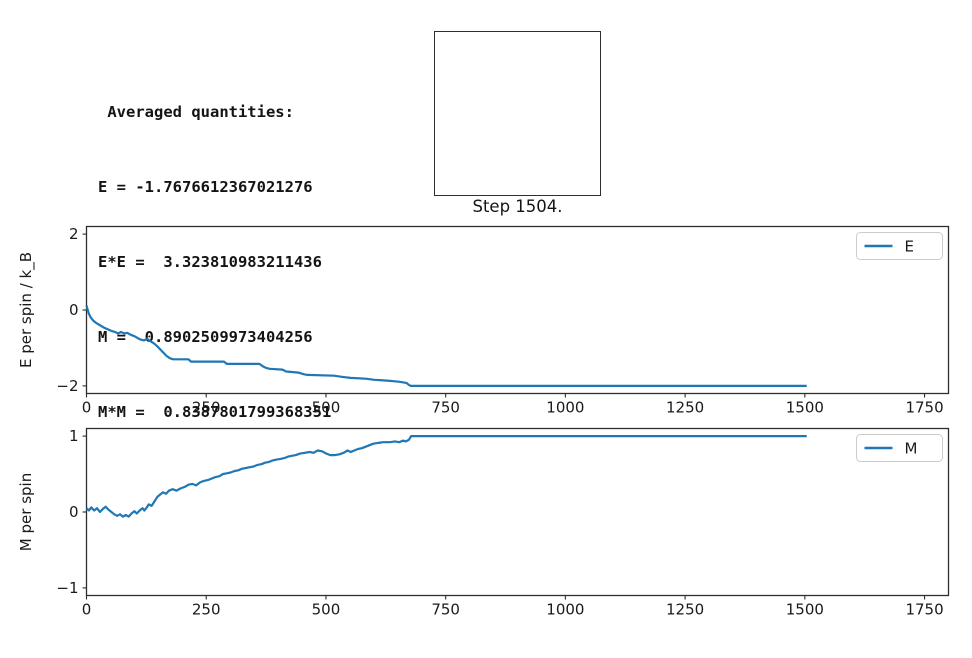 The image size is (972, 658). What do you see at coordinates (26, 310) in the screenshot?
I see `y-axis-label: E per spin / k_B` at bounding box center [26, 310].